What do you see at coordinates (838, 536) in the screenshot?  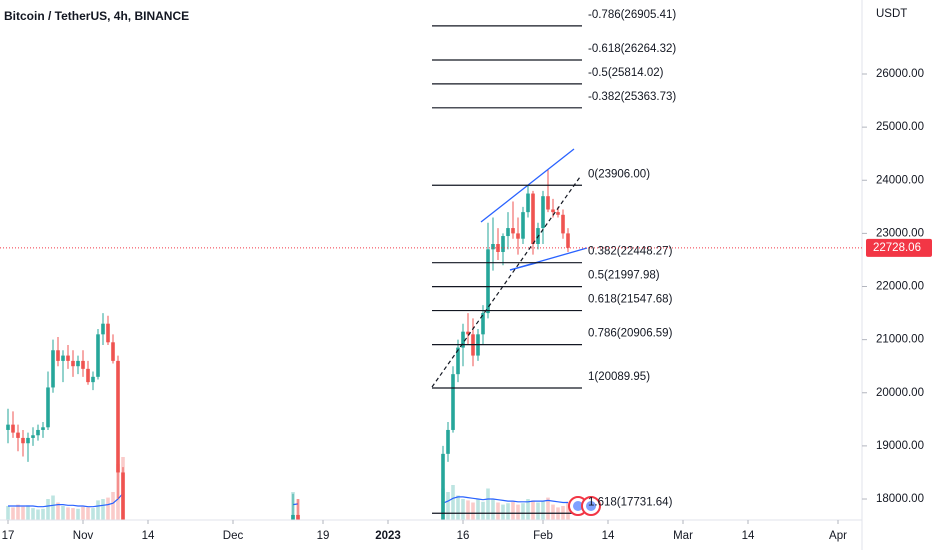 I see `x-tick-label: Apr` at bounding box center [838, 536].